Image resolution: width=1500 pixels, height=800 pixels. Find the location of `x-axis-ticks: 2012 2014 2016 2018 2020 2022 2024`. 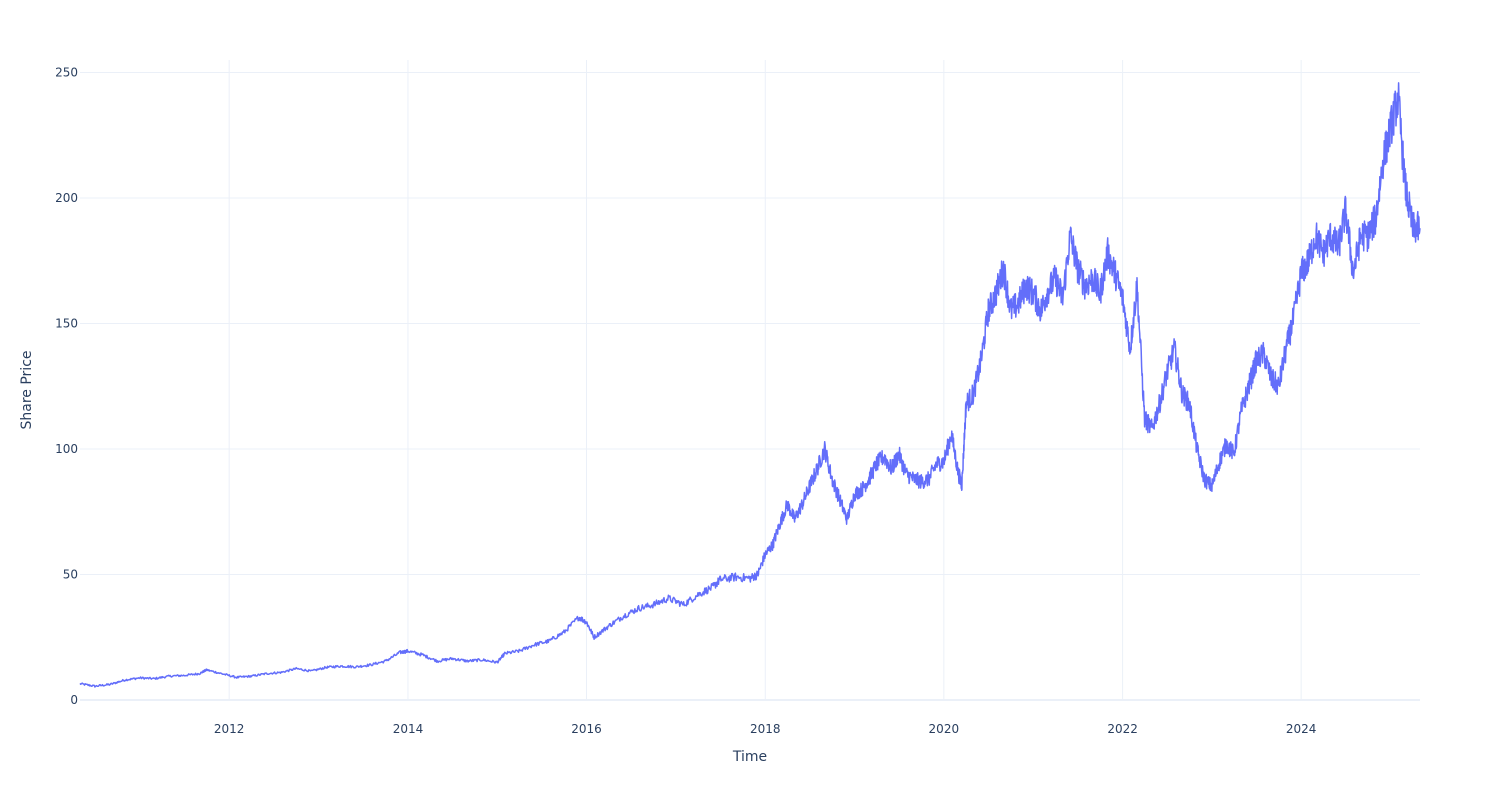

x-axis-ticks: 2012 2014 2016 2018 2020 2022 2024 is located at coordinates (765, 729).